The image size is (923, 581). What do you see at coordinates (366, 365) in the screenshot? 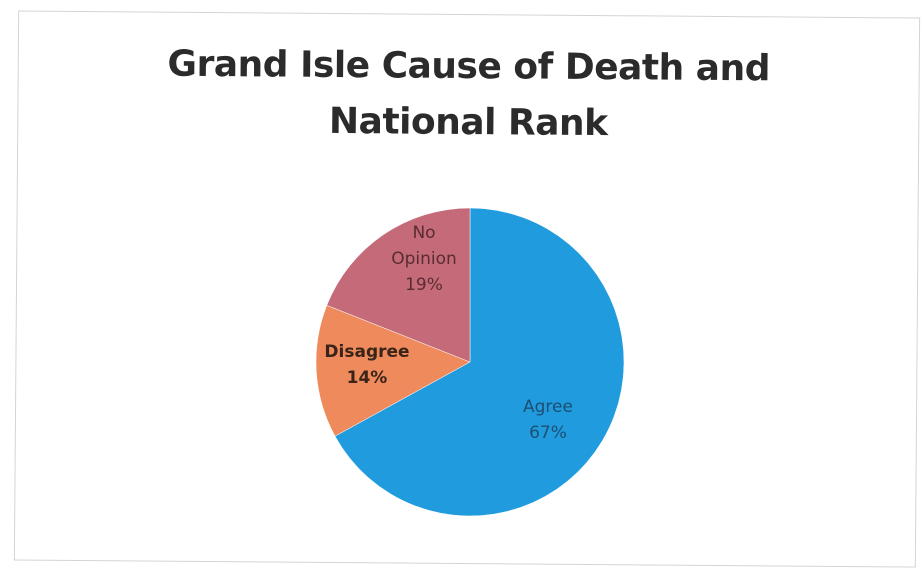
I see `data-label-disagree: Disagree 14%` at bounding box center [366, 365].